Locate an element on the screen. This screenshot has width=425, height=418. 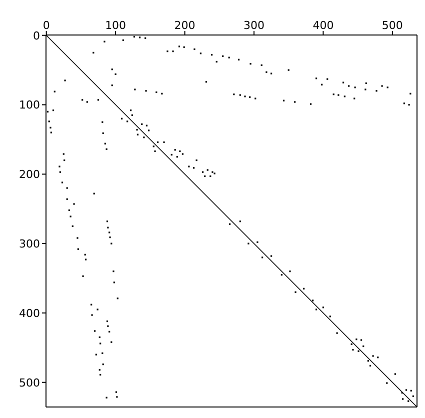
y-tick-label: 100 is located at coordinates (29, 105).